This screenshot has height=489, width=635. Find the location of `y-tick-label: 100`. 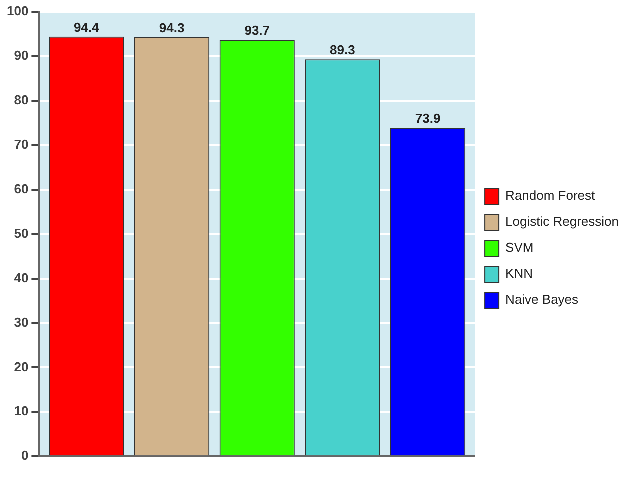

y-tick-label: 100 is located at coordinates (17, 11).